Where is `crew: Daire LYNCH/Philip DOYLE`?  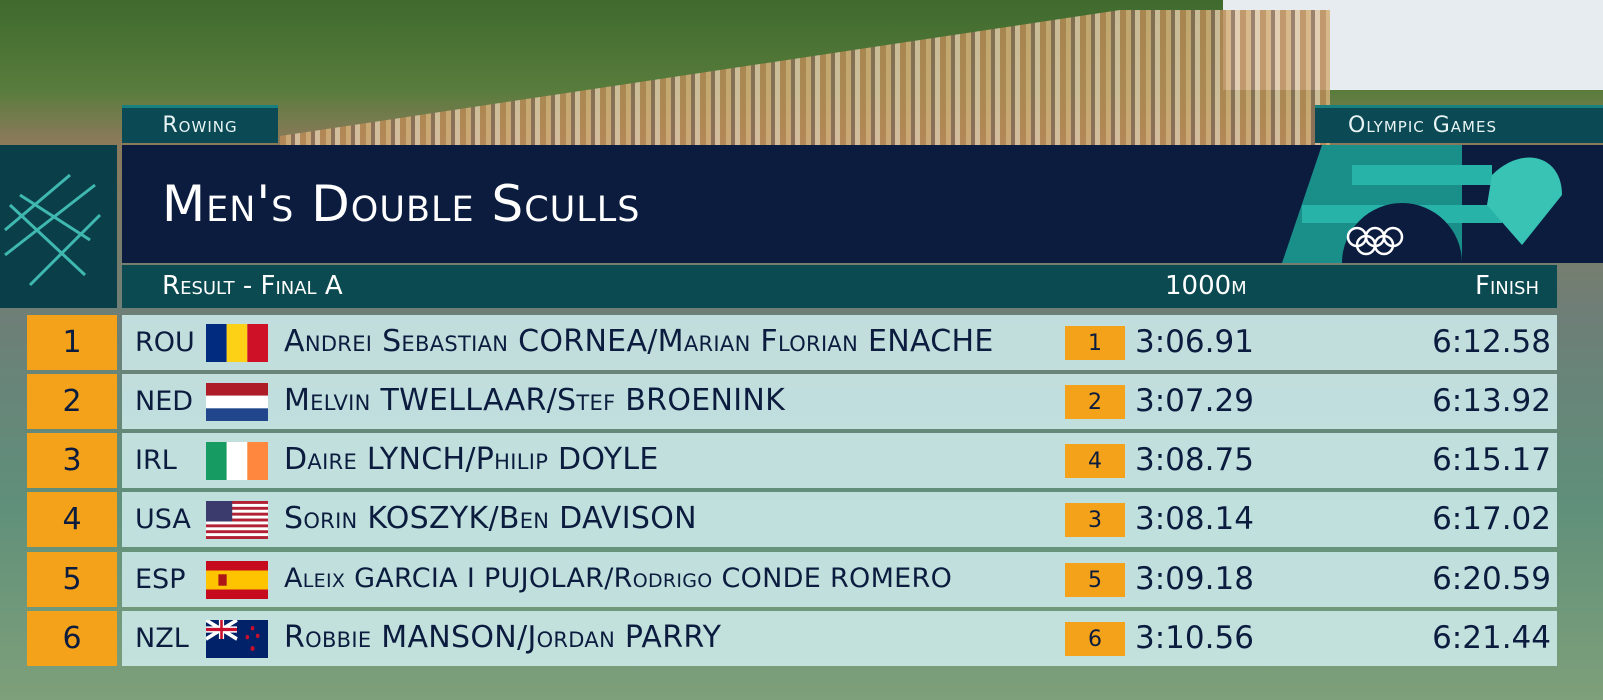 crew: Daire LYNCH/Philip DOYLE is located at coordinates (471, 459).